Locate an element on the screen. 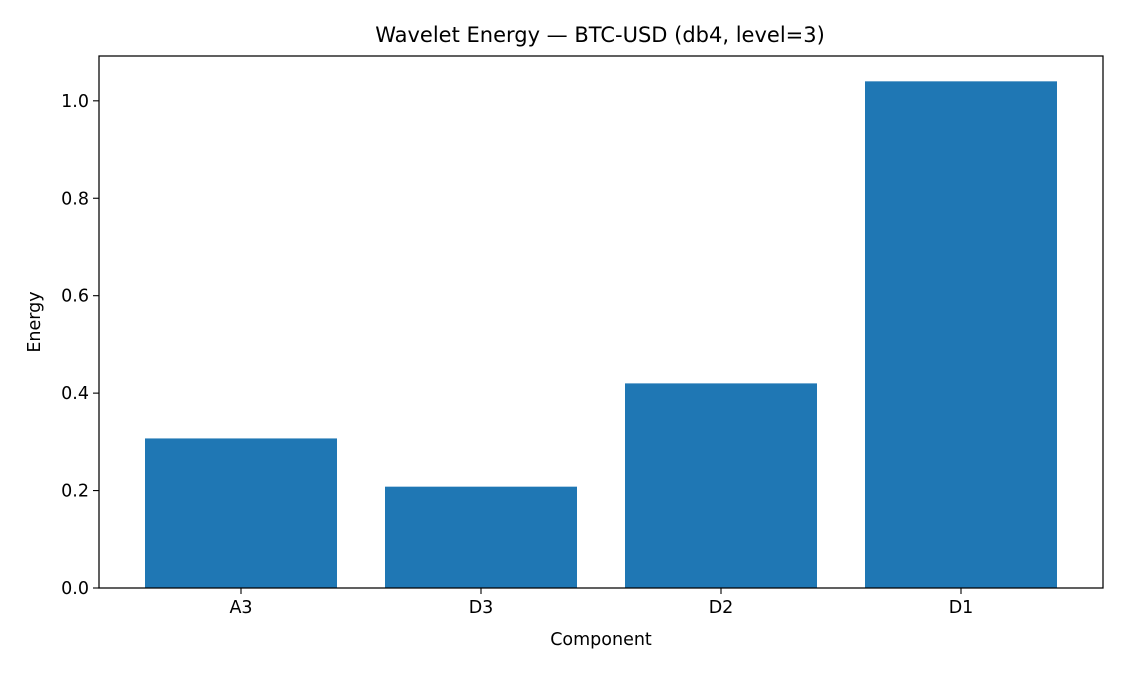  x-axis-label: Component is located at coordinates (601, 640).